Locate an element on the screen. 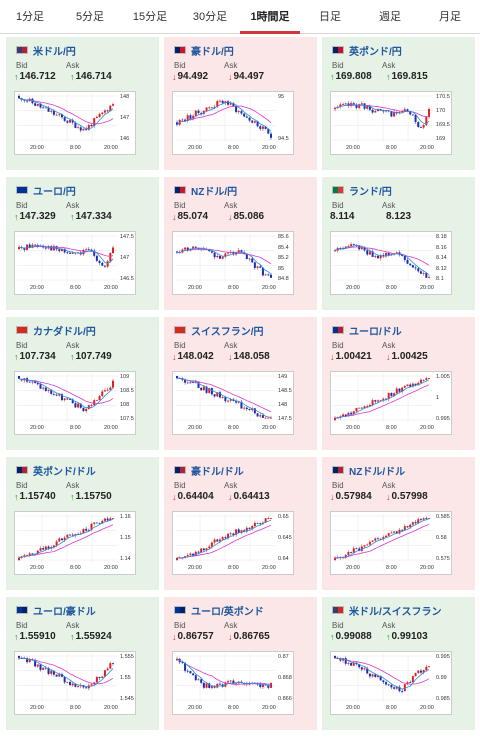 The width and height of the screenshot is (480, 737). pair-title: NZドル/ドル is located at coordinates (369, 470).